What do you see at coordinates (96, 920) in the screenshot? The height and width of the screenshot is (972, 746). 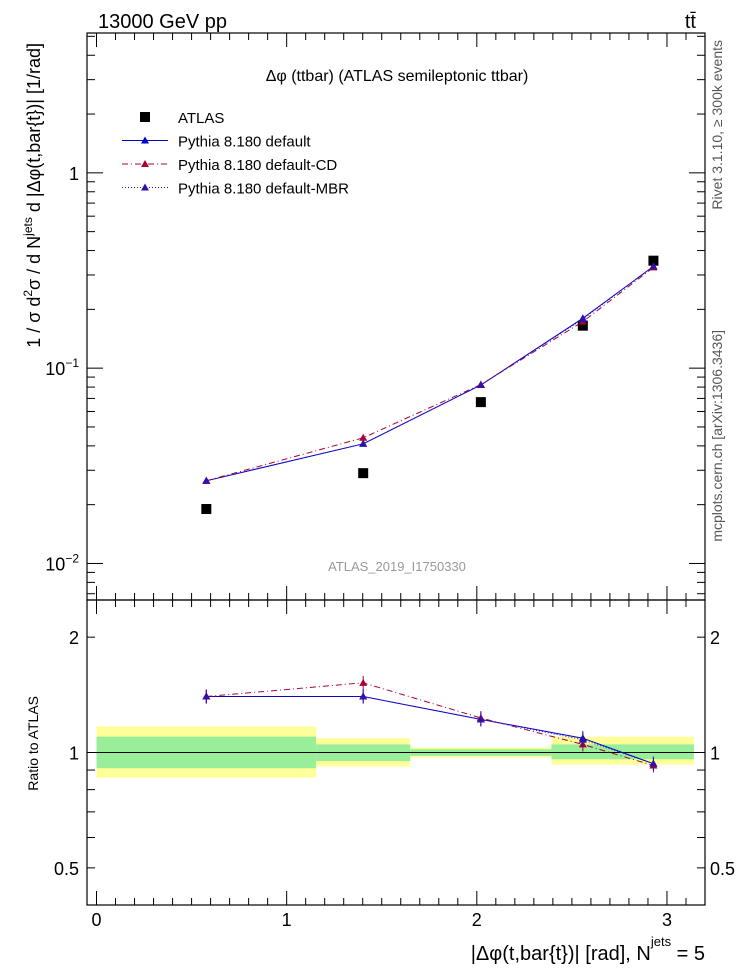 I see `x-tick-label: 0` at bounding box center [96, 920].